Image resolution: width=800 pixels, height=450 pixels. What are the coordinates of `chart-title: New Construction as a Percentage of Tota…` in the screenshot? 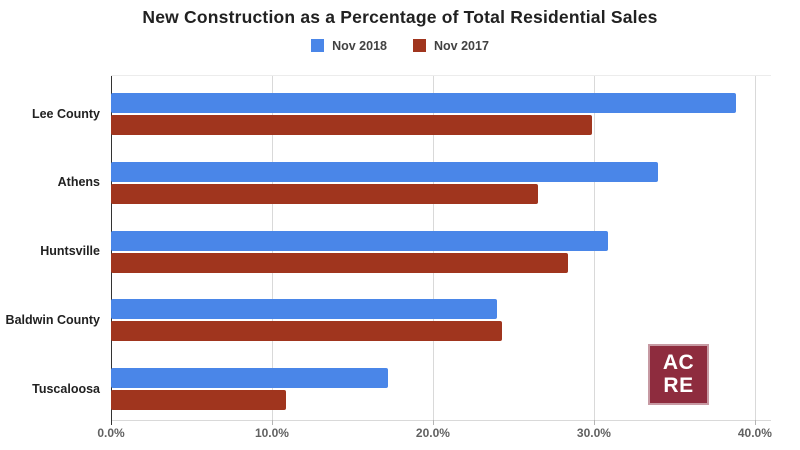 It's located at (400, 17).